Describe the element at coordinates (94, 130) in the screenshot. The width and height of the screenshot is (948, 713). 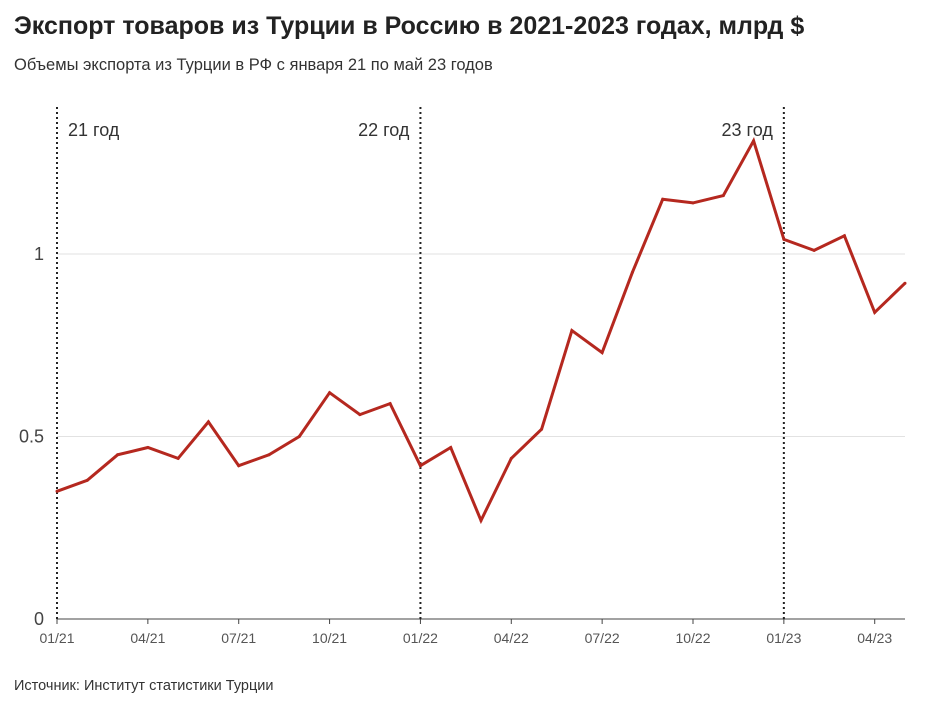
I see `annotation-label: 21 год` at that location.